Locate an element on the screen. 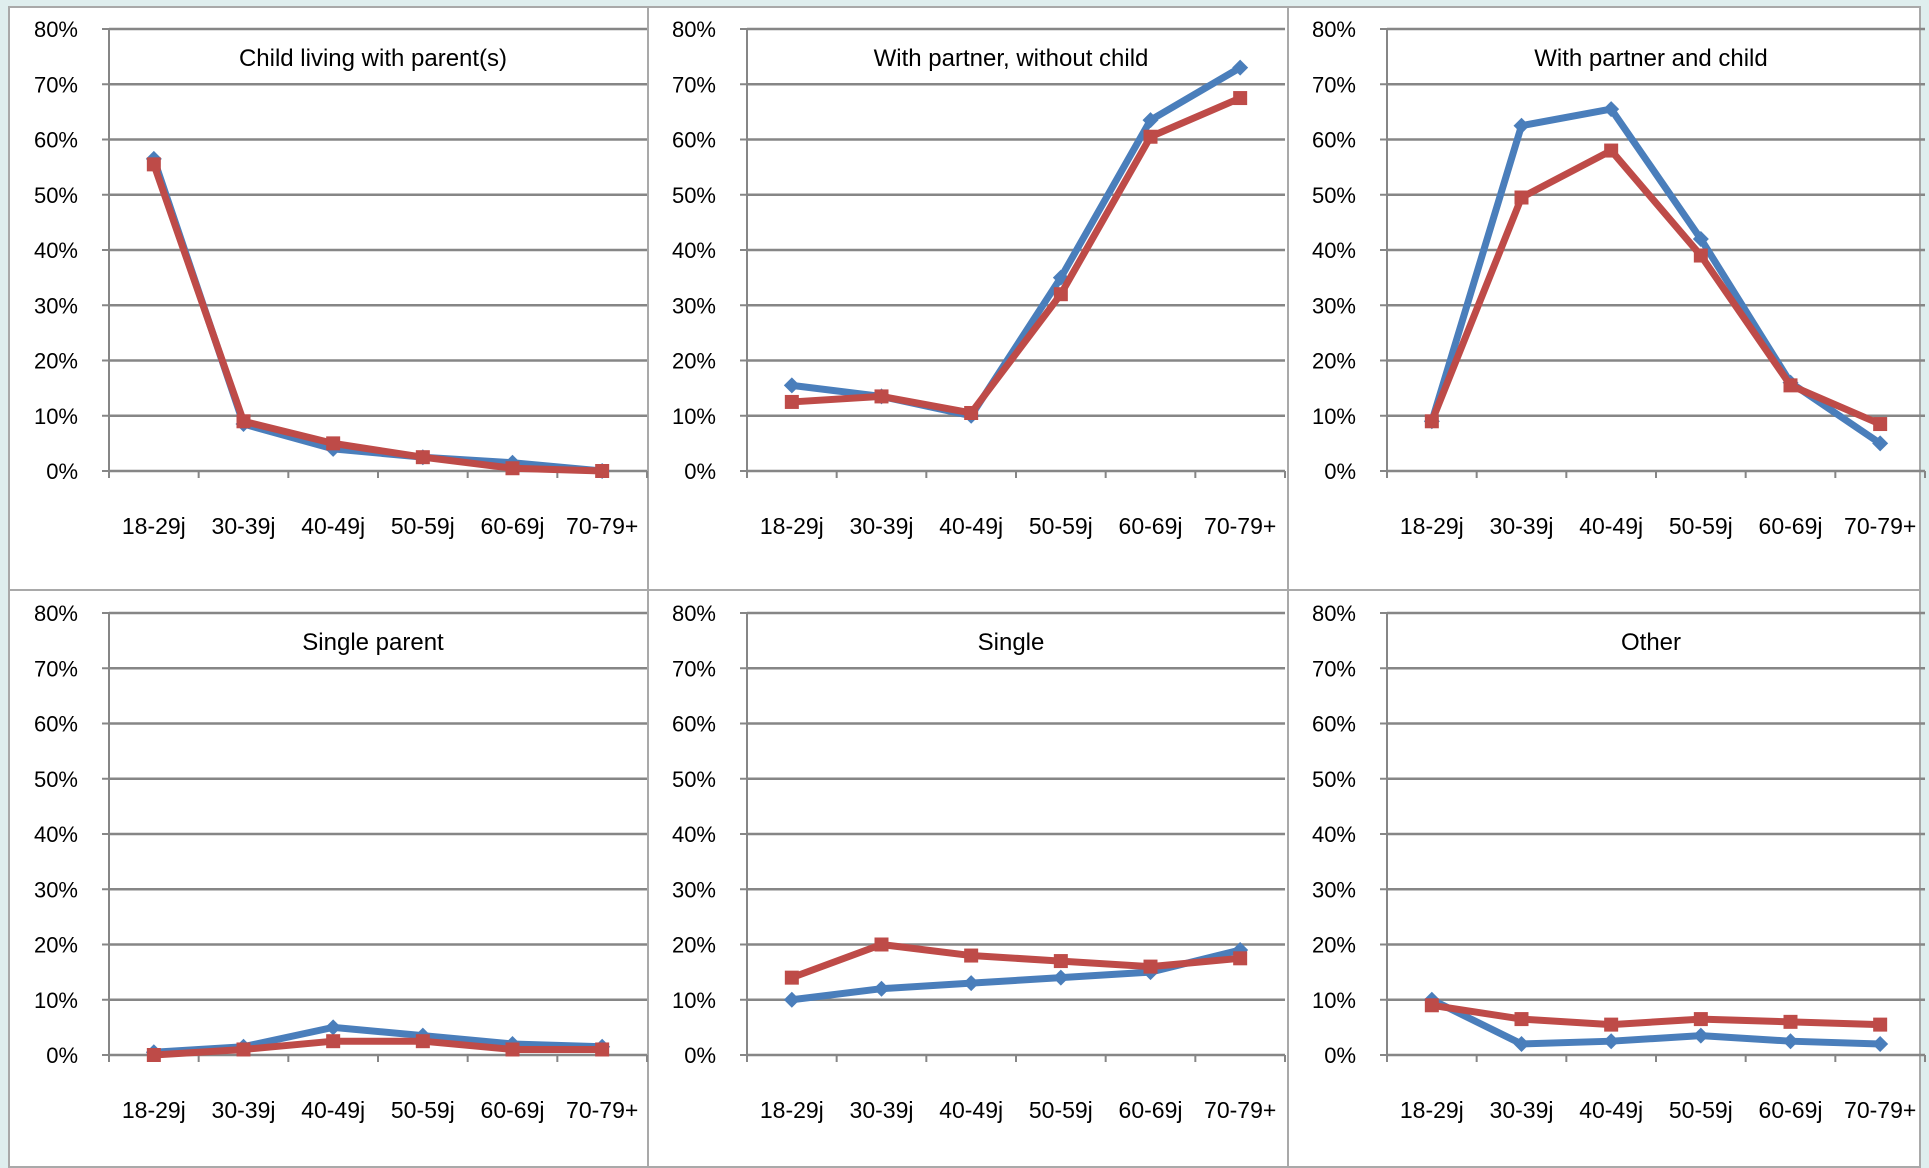  chart-title: With partner and child is located at coordinates (1650, 58).